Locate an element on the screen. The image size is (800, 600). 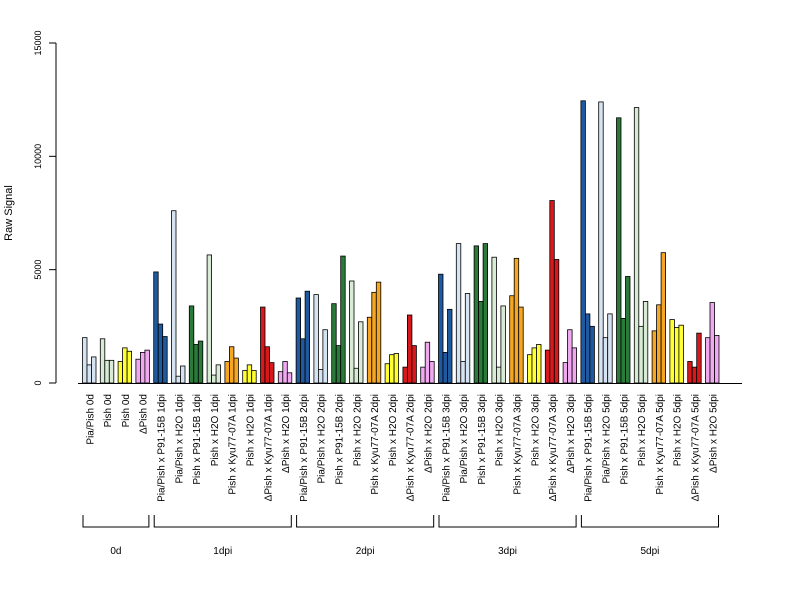
x-tick-label: ΔPish x H2O 3dpi is located at coordinates (571, 433).